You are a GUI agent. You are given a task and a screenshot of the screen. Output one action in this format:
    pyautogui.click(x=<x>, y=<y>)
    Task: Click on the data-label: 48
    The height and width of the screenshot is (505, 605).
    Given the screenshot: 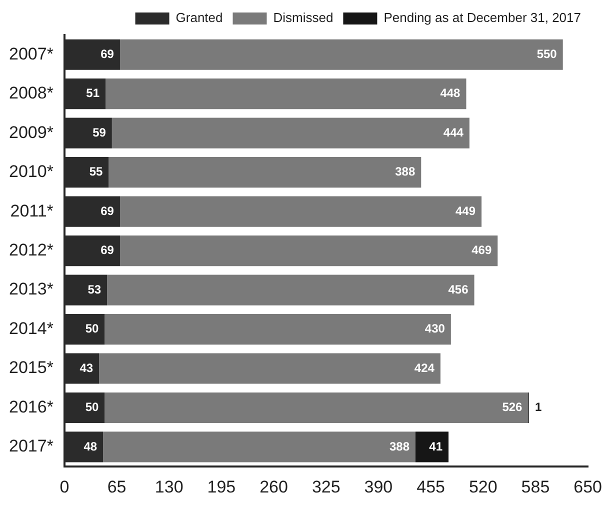 What is the action you would take?
    pyautogui.click(x=91, y=446)
    